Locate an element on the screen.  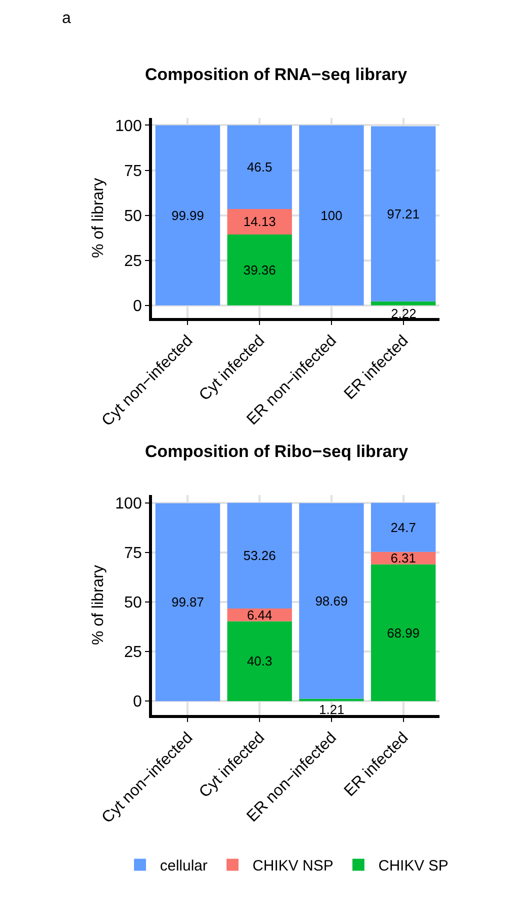
data-label: 97.21 is located at coordinates (403, 214).